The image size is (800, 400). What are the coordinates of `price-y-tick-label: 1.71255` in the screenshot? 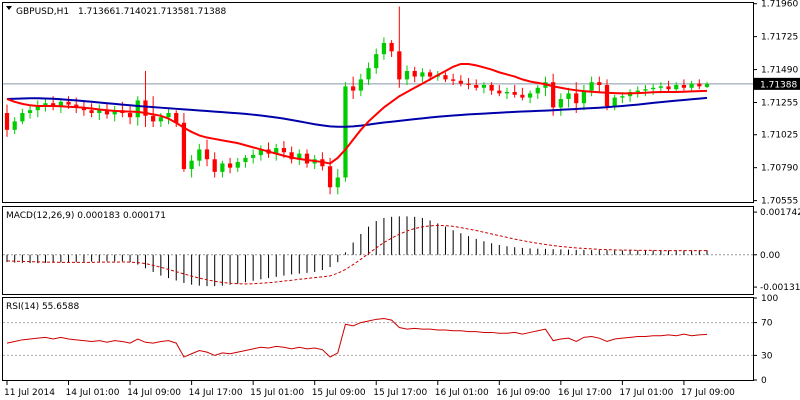 It's located at (779, 104).